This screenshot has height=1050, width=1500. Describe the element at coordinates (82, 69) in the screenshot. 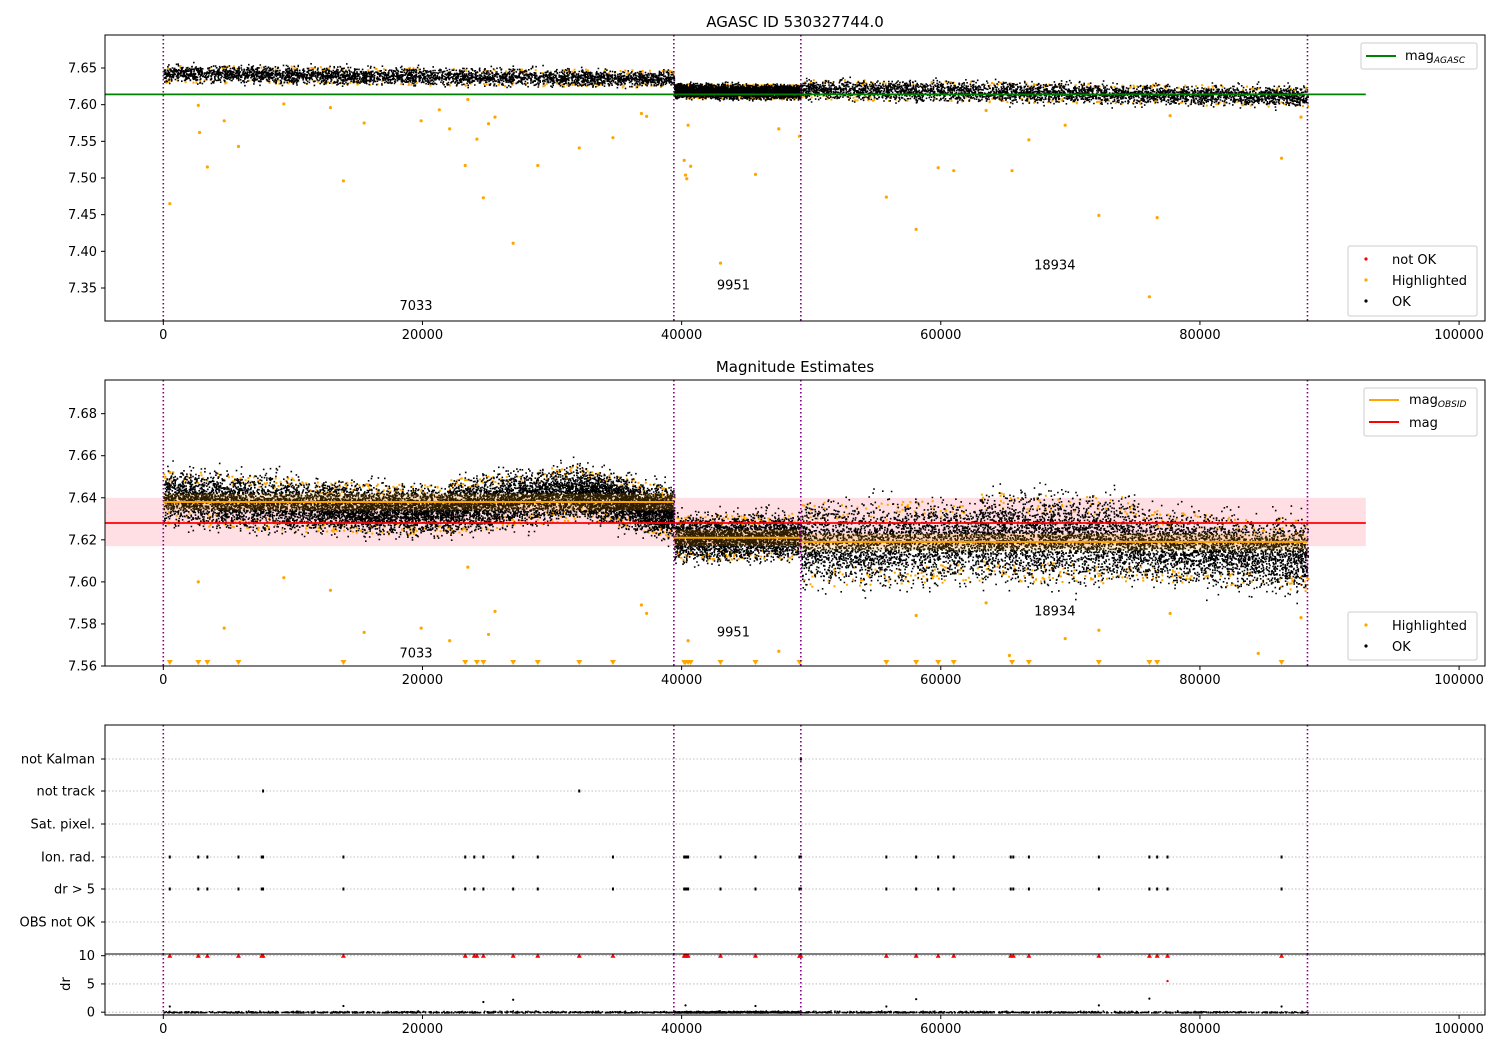

I see `y-tick-label: 7.65` at that location.